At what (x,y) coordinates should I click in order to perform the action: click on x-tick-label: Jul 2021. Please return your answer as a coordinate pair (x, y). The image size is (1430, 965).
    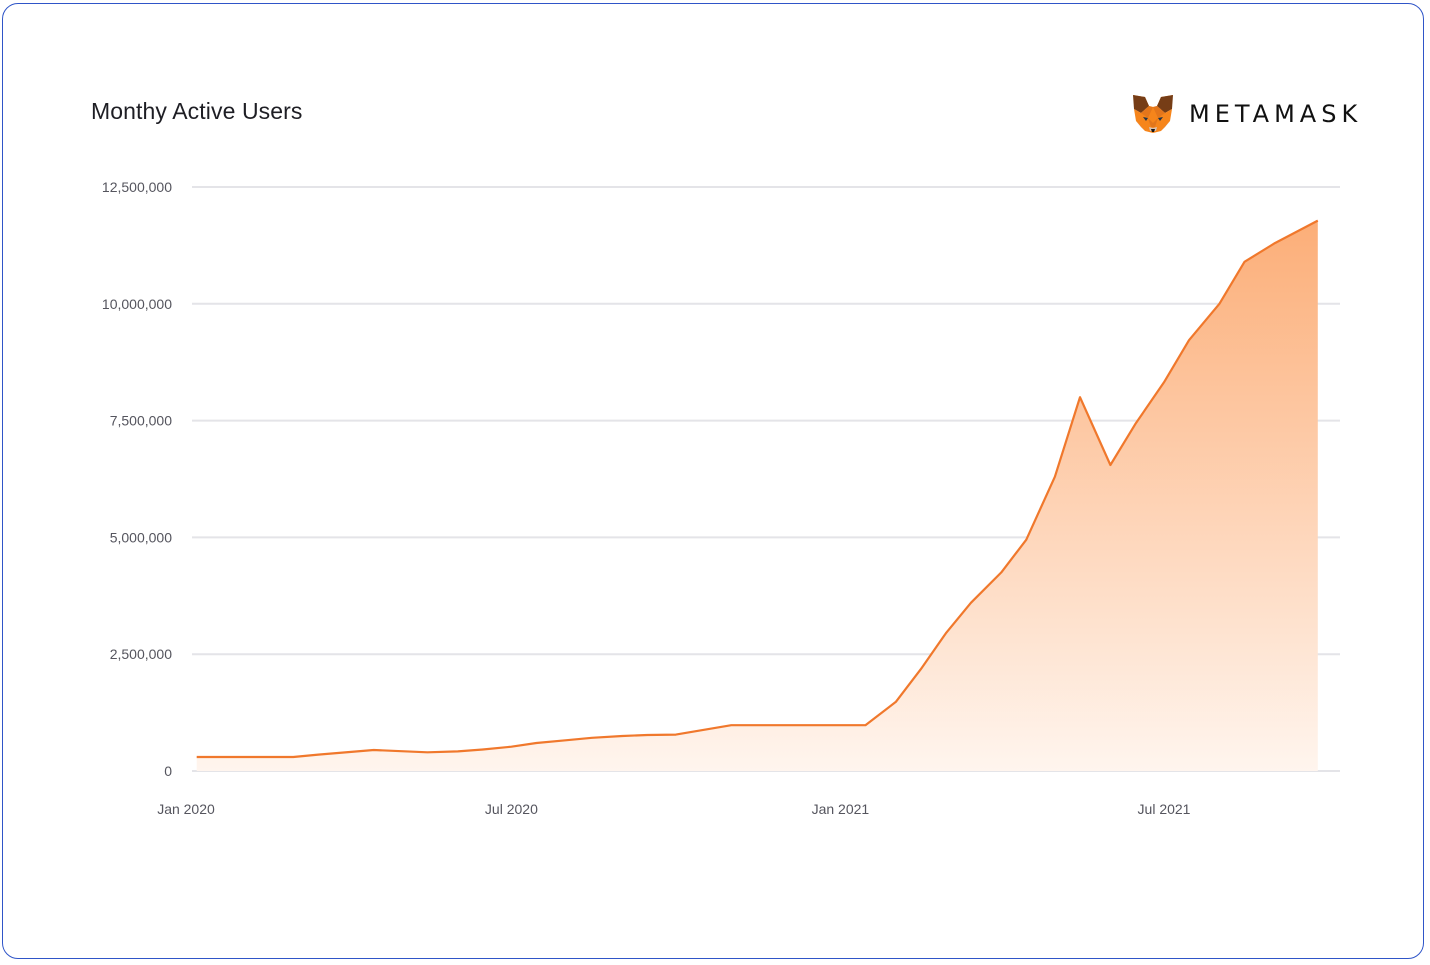
    Looking at the image, I should click on (1164, 809).